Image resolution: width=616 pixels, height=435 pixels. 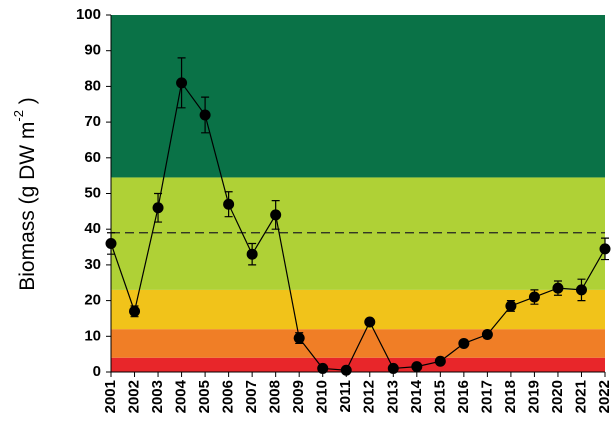 I want to click on y-tick-label: 20, so click(x=92, y=300).